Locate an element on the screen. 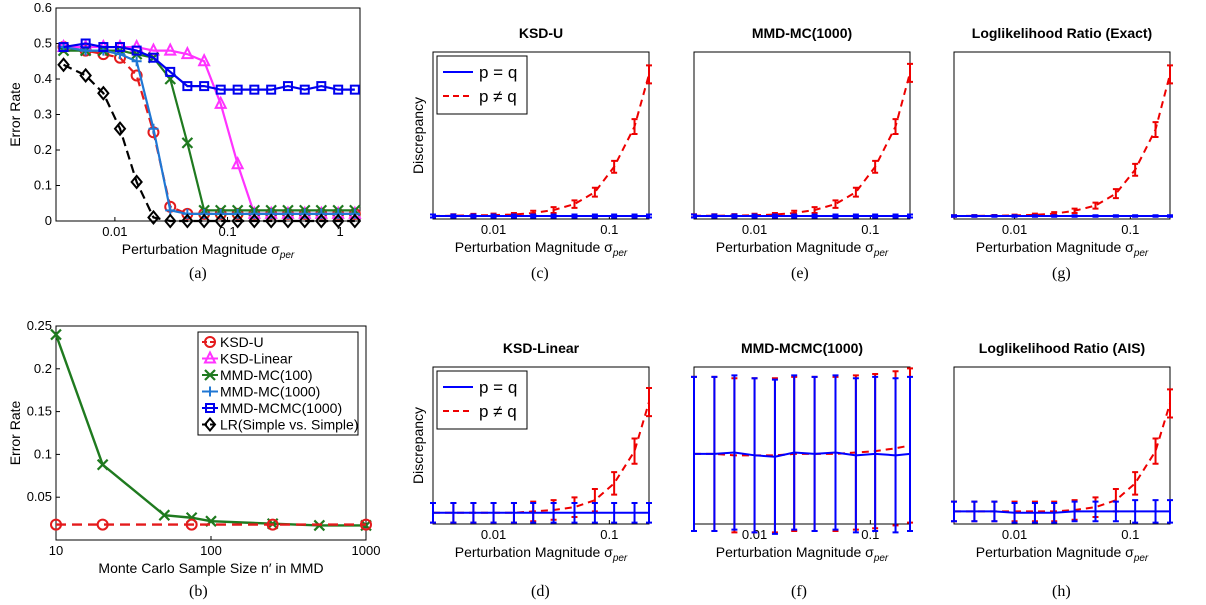 Image resolution: width=1206 pixels, height=605 pixels. series-lr-a is located at coordinates (209, 143).